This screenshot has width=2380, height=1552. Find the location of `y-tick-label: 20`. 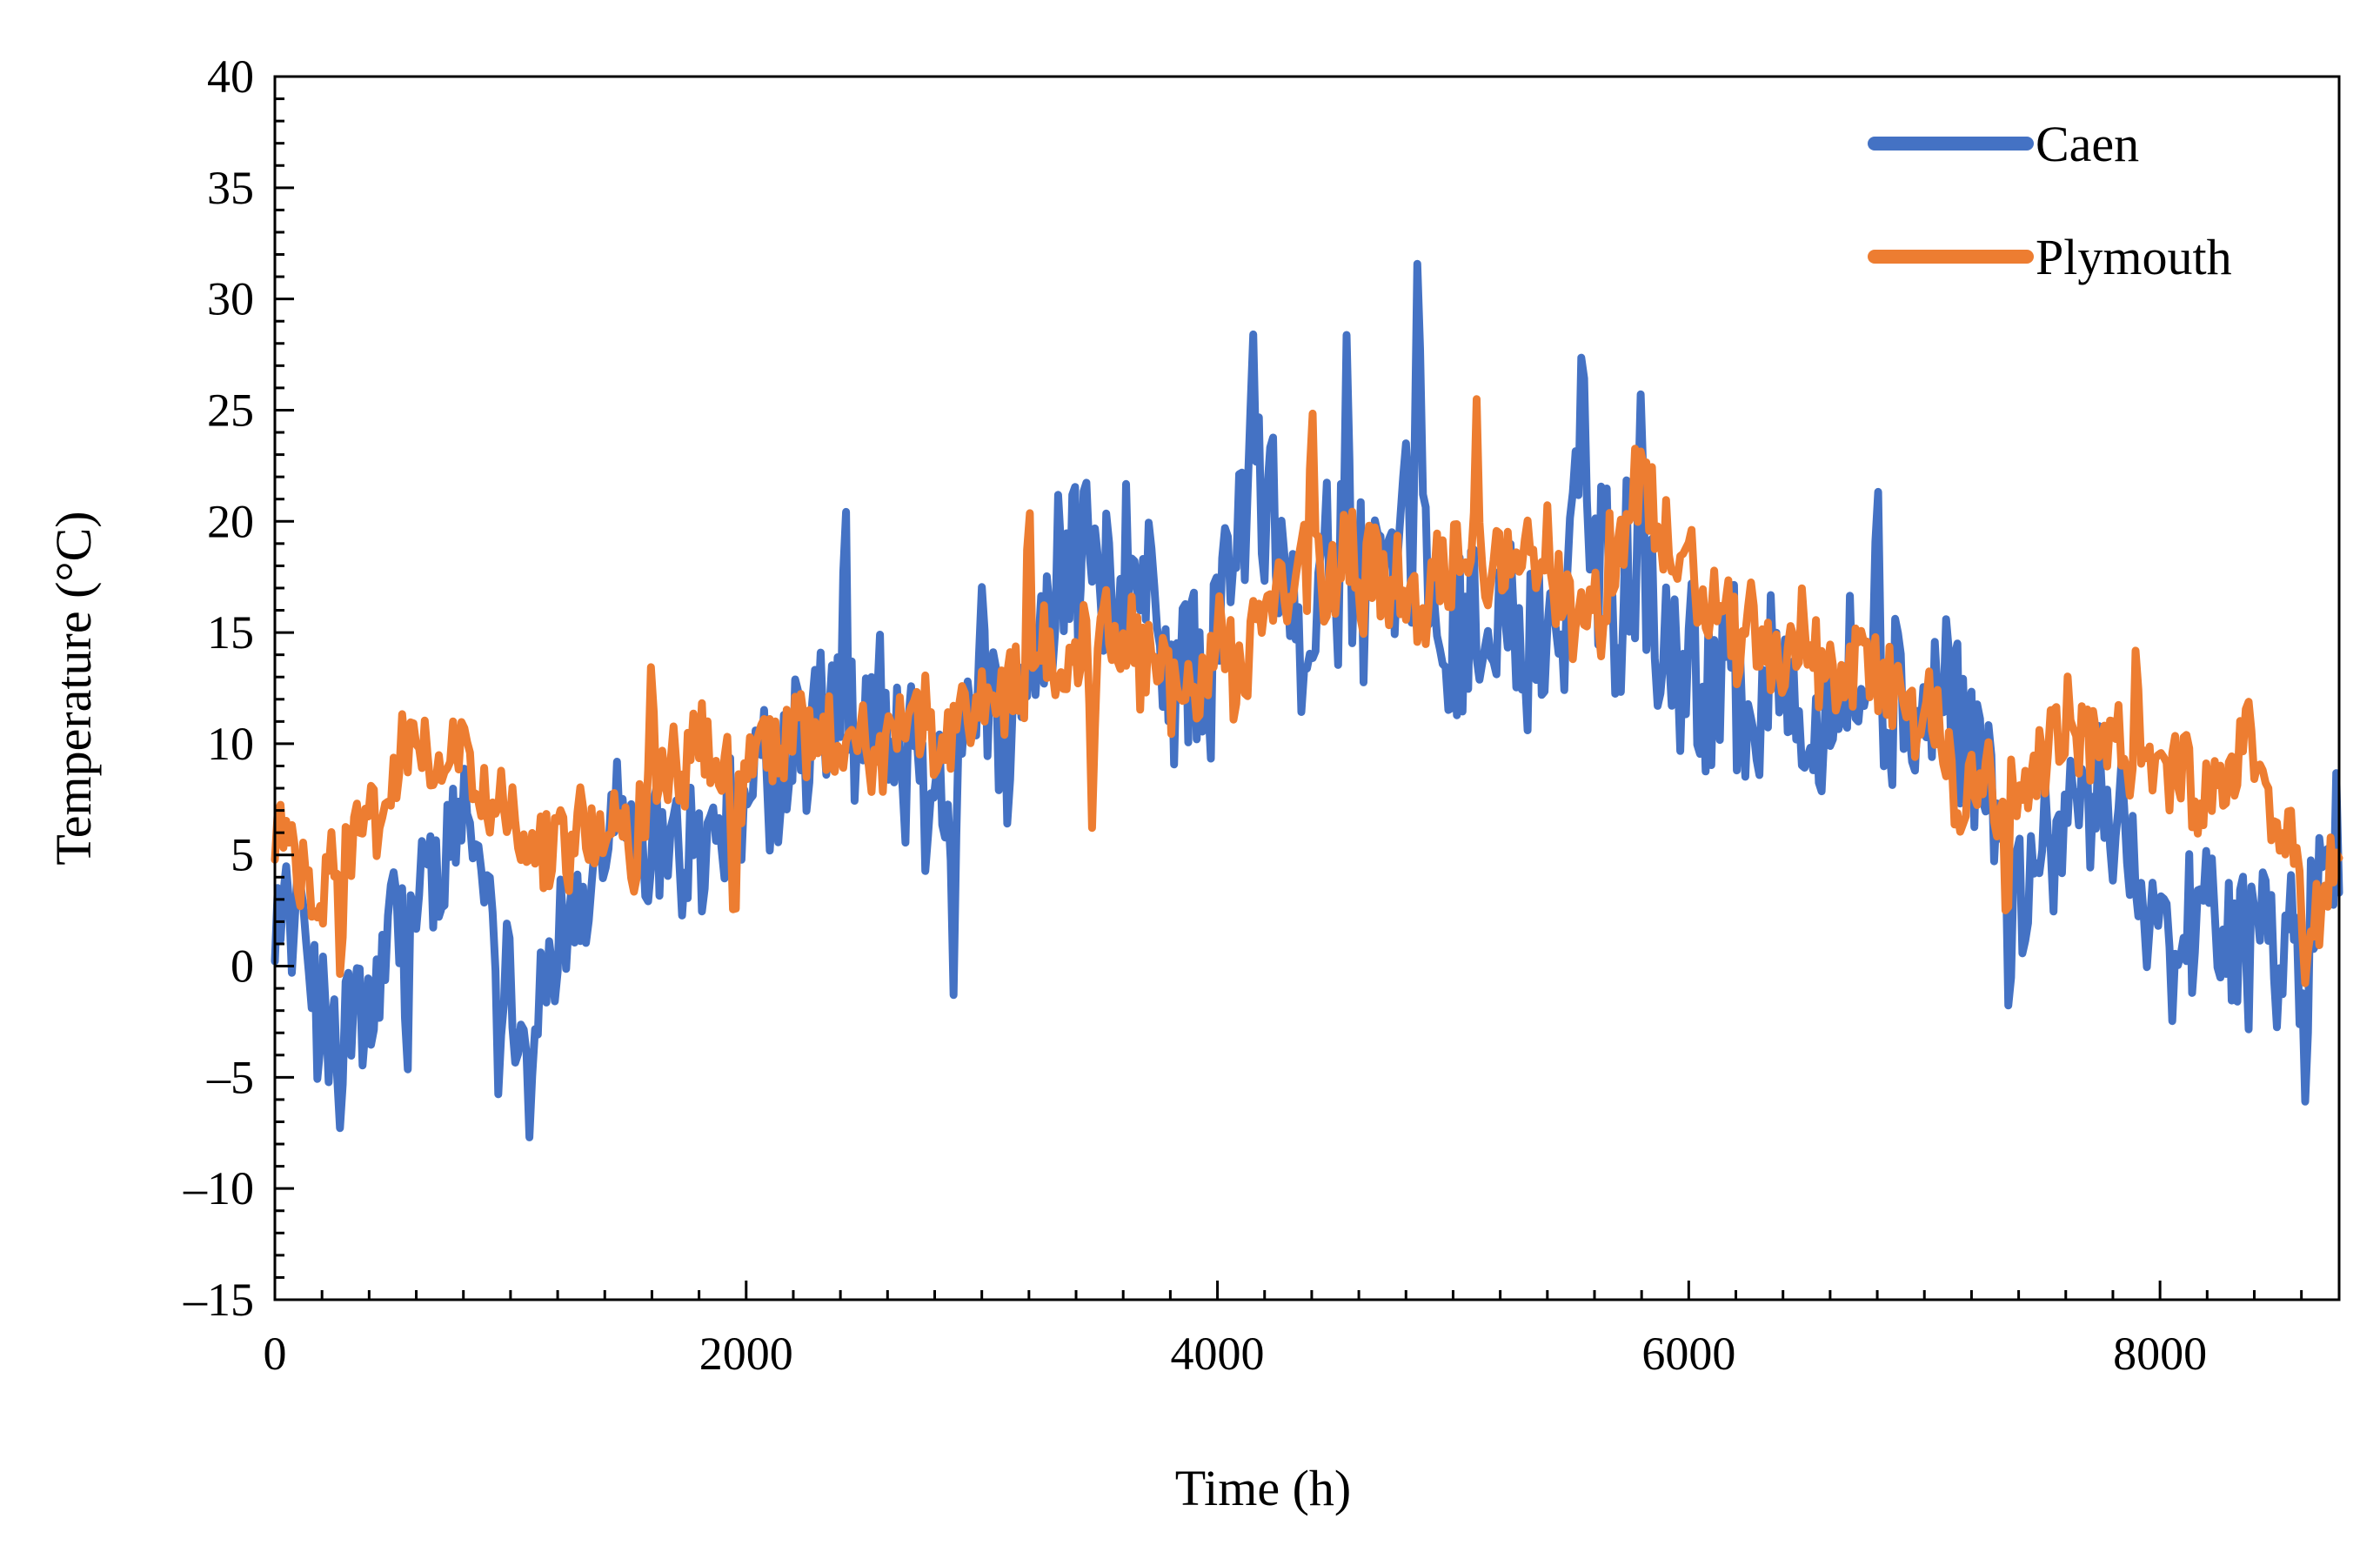

y-tick-label: 20 is located at coordinates (230, 521).